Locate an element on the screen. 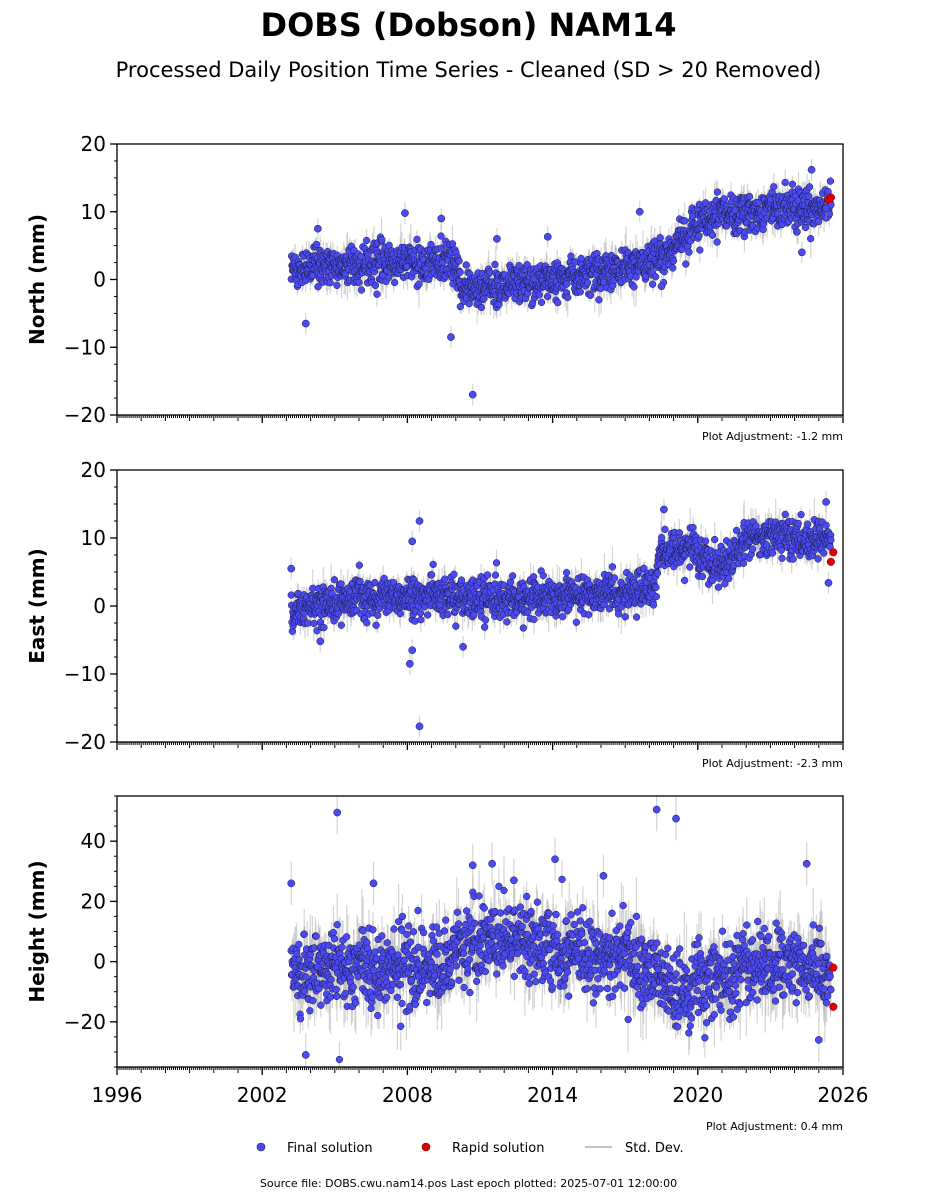  y-tick-label: 0 is located at coordinates (99, 280).